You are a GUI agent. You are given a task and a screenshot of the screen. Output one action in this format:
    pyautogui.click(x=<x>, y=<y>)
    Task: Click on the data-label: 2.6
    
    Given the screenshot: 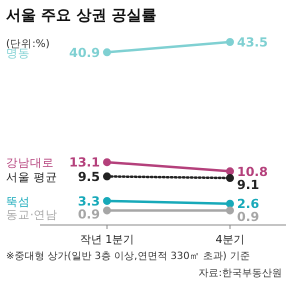 What is the action you would take?
    pyautogui.click(x=248, y=204)
    